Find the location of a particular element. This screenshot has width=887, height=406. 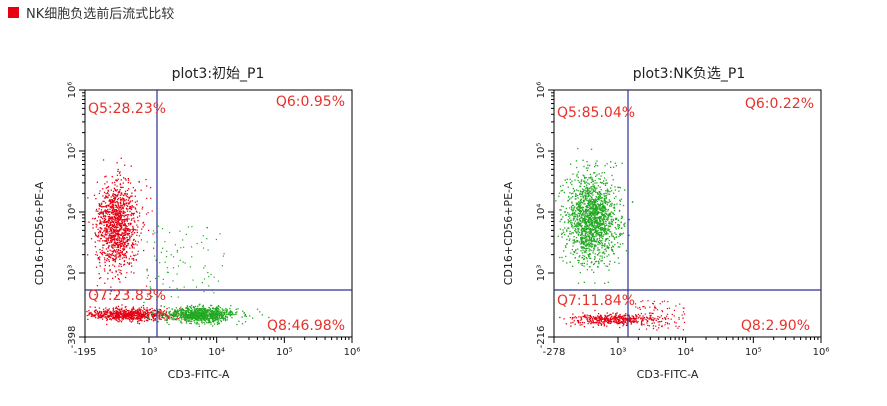

quadrant-label-top-right: Q6:0.95% is located at coordinates (310, 102).